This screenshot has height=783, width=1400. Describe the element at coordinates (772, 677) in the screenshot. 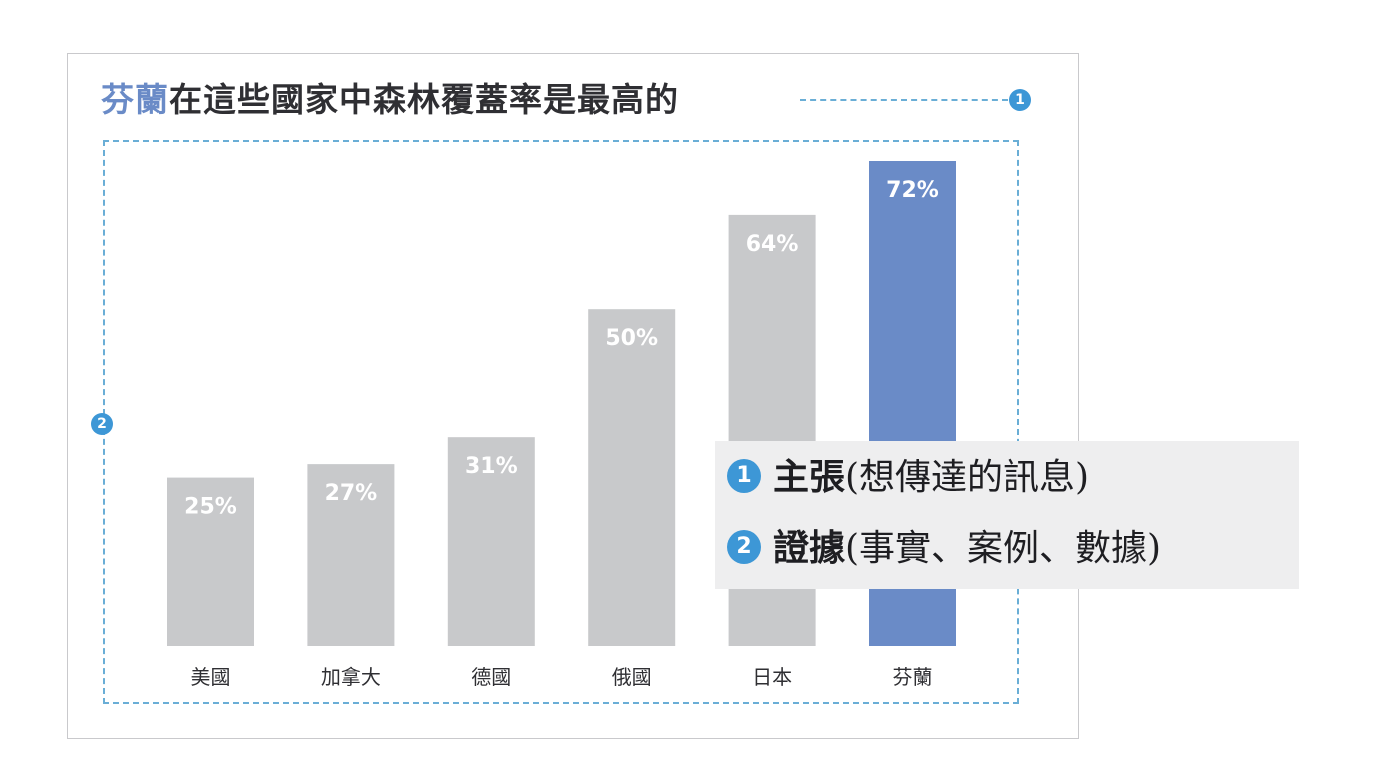

I see `category-label-4: 日本` at that location.